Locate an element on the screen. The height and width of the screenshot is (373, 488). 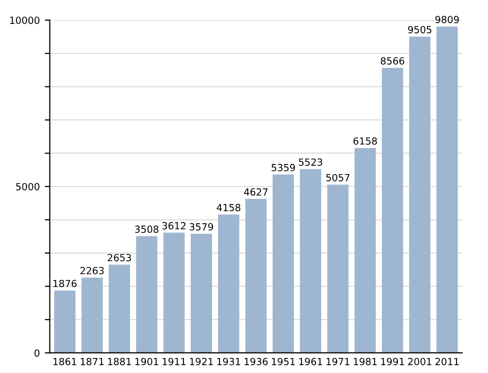
x-tick-label: 1981 is located at coordinates (365, 362).